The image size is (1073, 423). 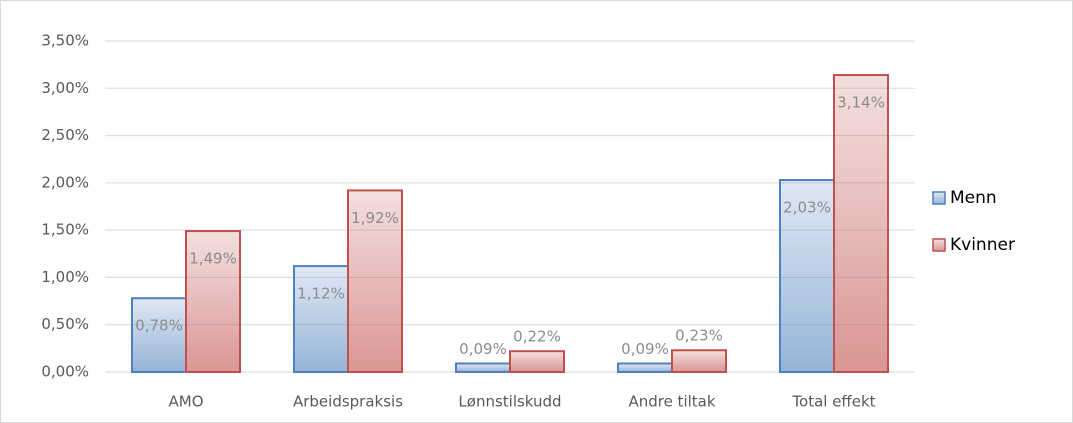 What do you see at coordinates (973, 198) in the screenshot?
I see `legend-label: Menn` at bounding box center [973, 198].